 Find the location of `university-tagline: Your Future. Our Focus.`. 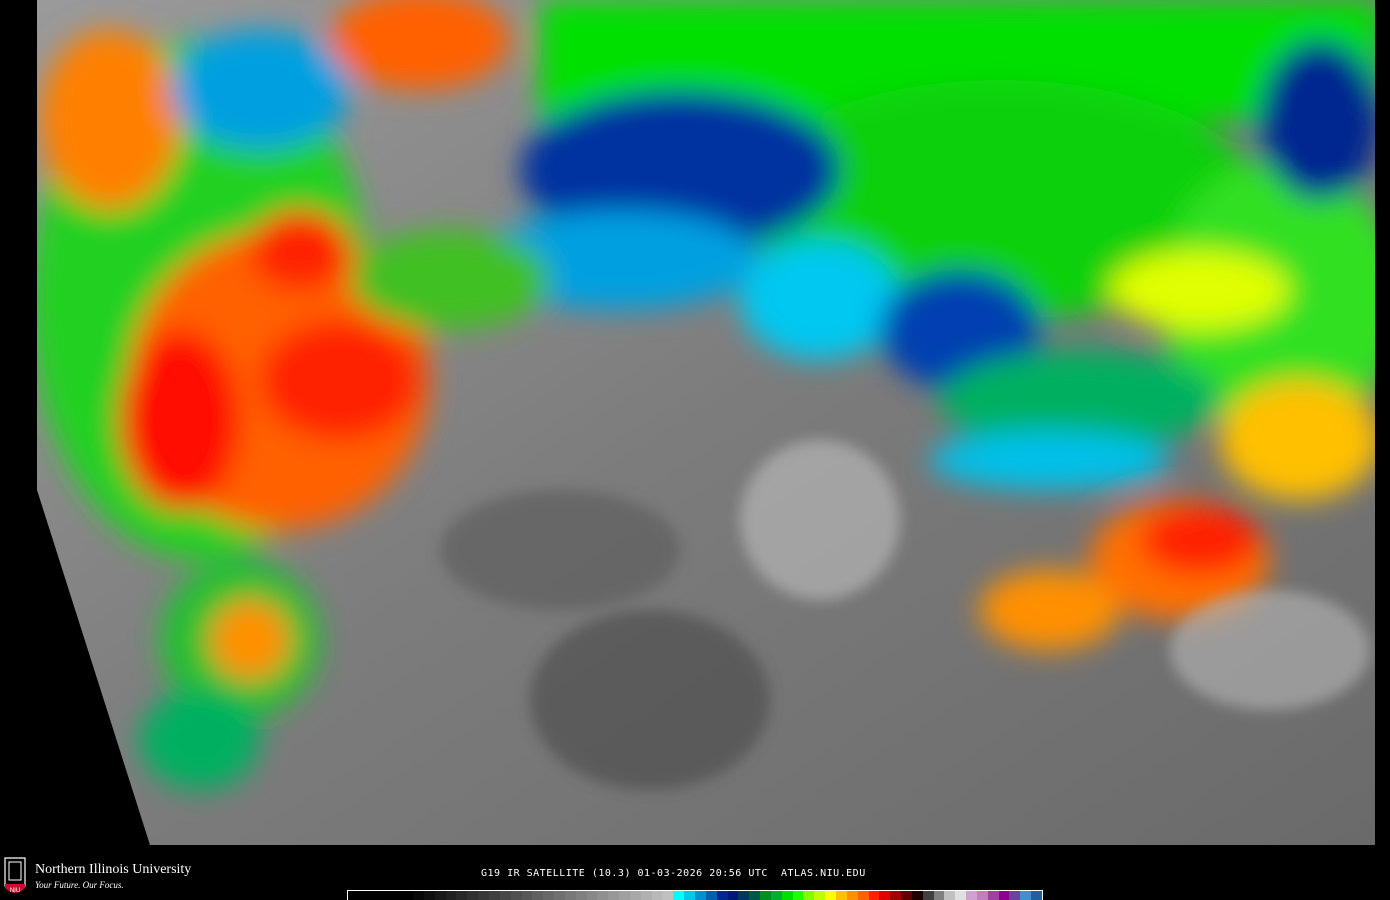

university-tagline: Your Future. Our Focus. is located at coordinates (79, 885).